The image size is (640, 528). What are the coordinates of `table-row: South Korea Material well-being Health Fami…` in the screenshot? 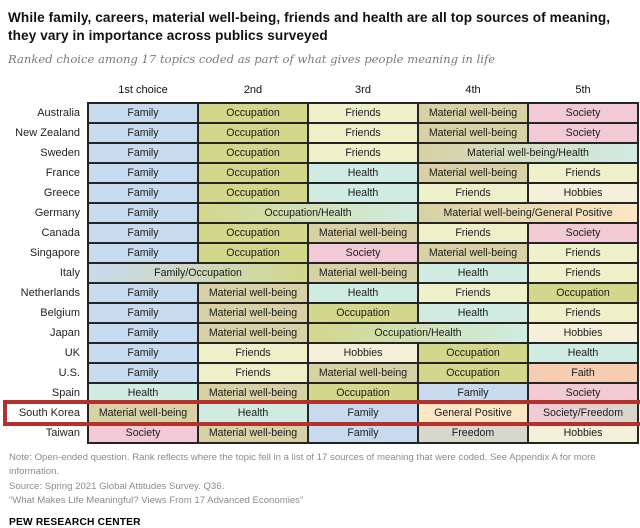 It's located at (323, 412).